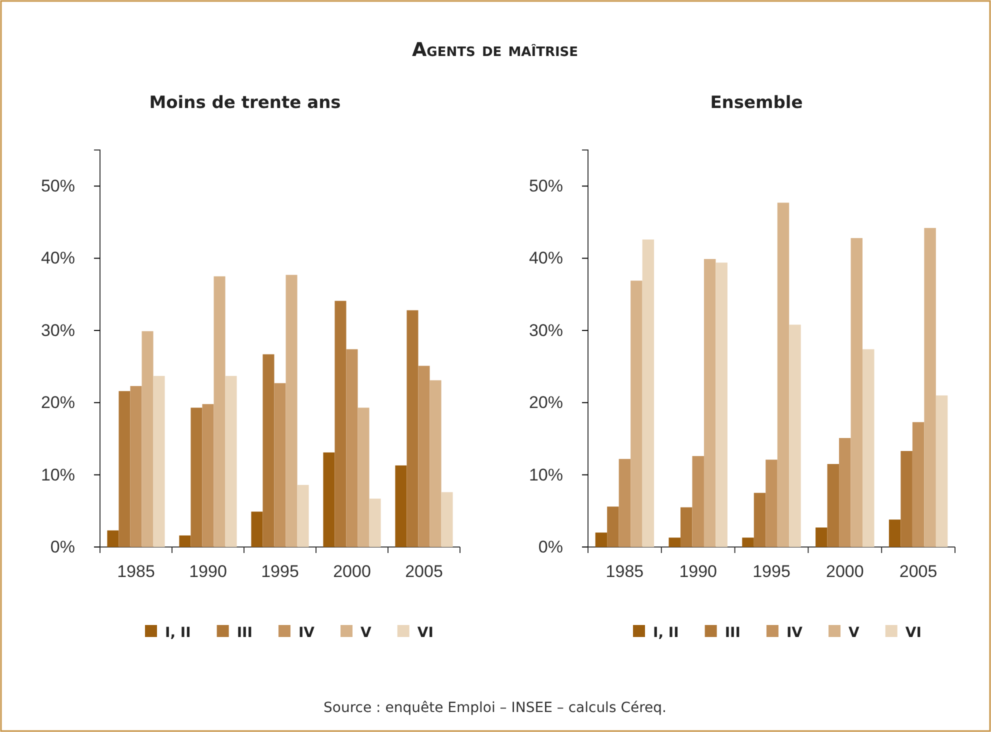 This screenshot has height=732, width=991. I want to click on chart-subtitle: Moins de trente ans, so click(245, 103).